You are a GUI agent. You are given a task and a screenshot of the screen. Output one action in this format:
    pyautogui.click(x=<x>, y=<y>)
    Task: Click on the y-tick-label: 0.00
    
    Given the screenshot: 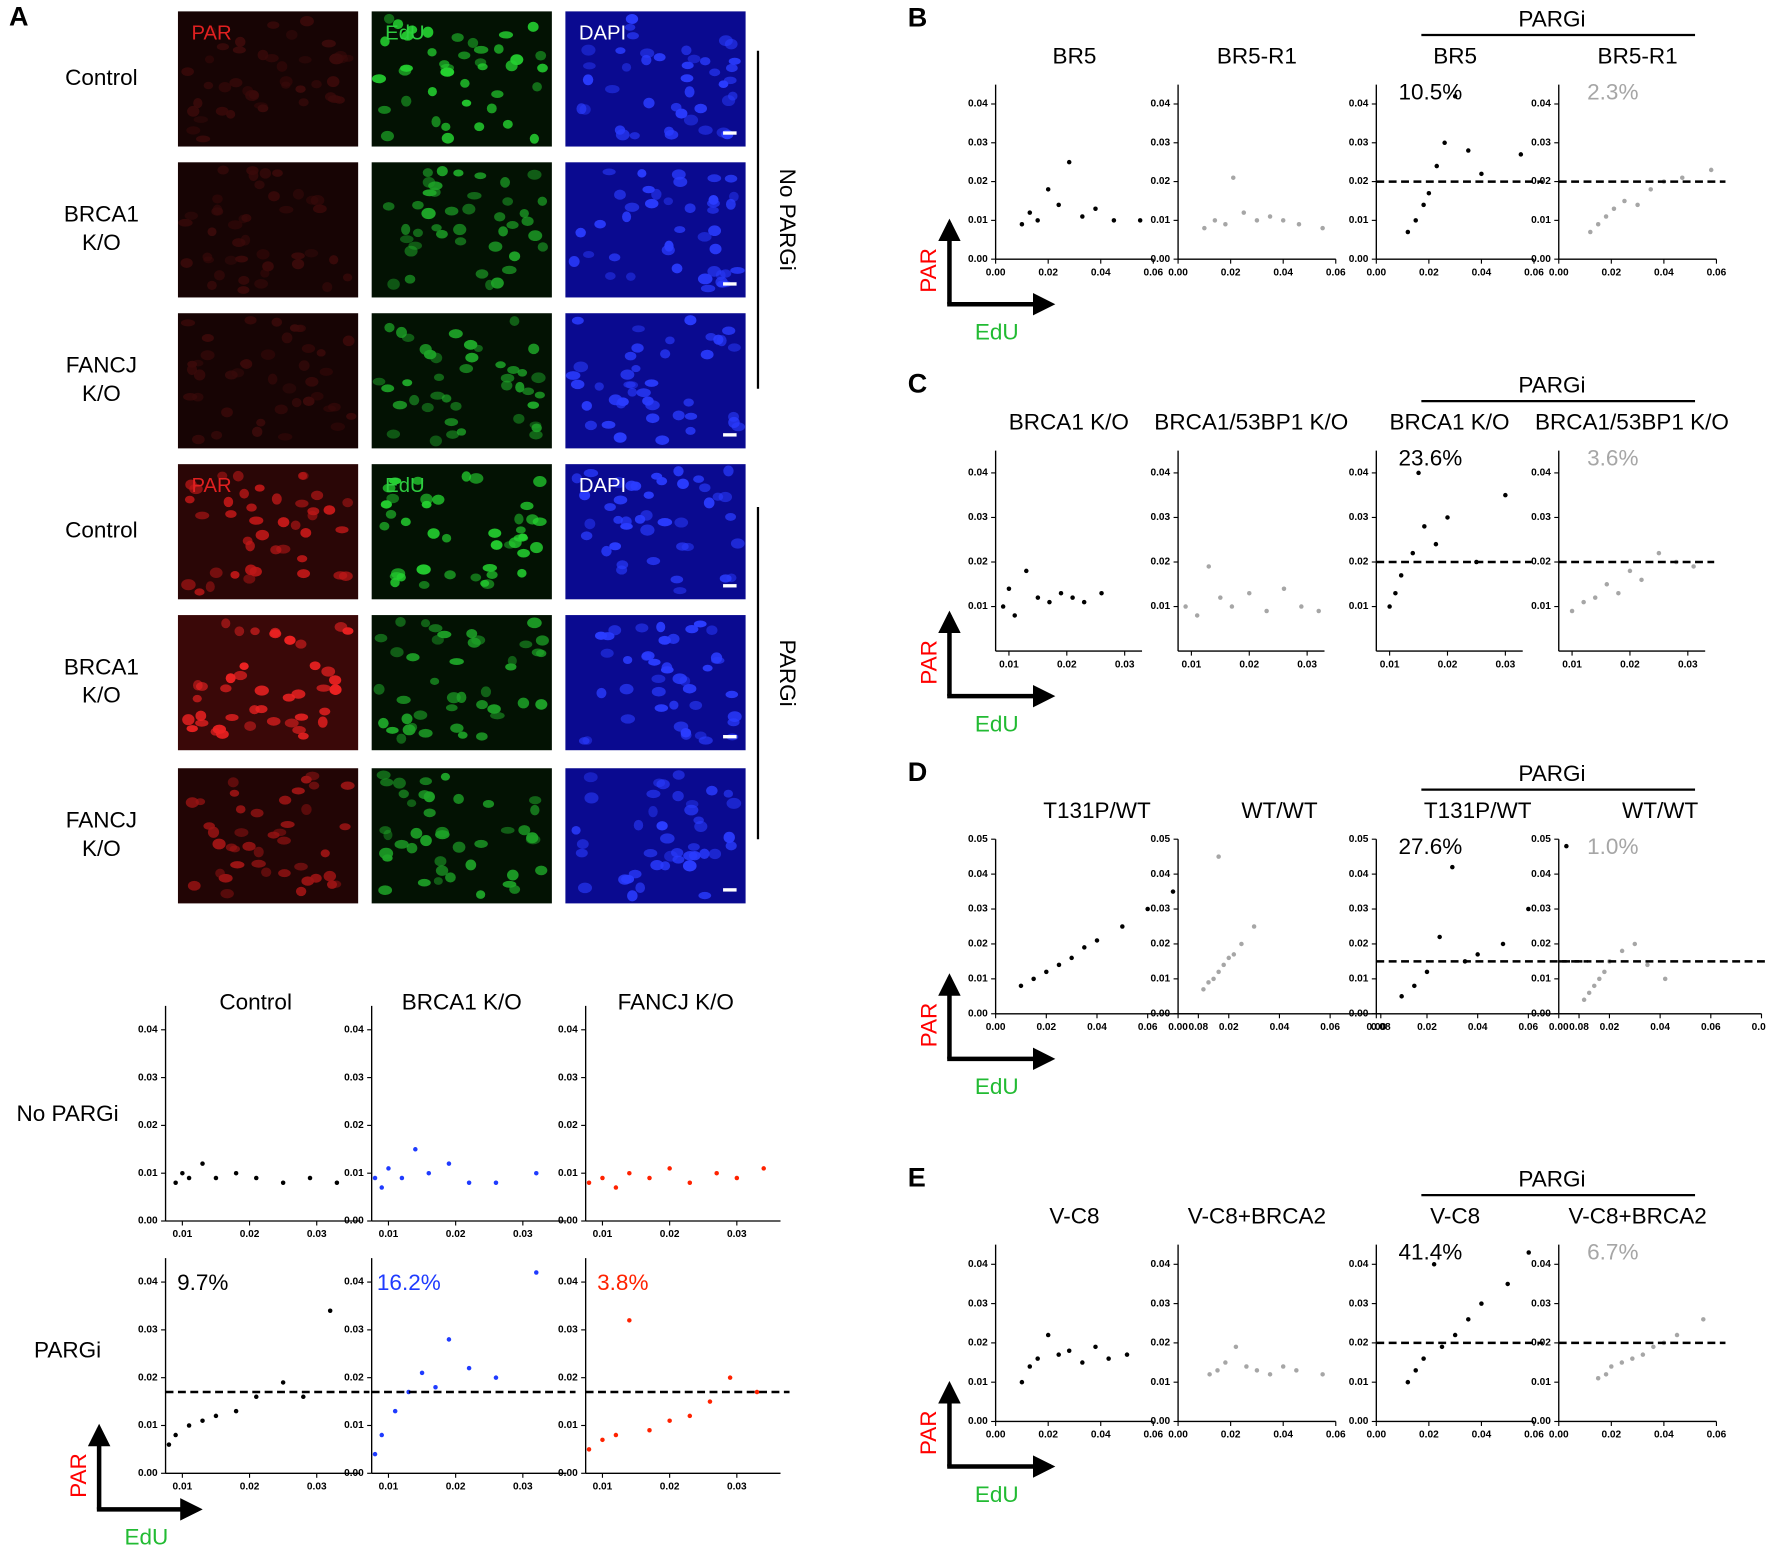 What is the action you would take?
    pyautogui.click(x=148, y=1221)
    